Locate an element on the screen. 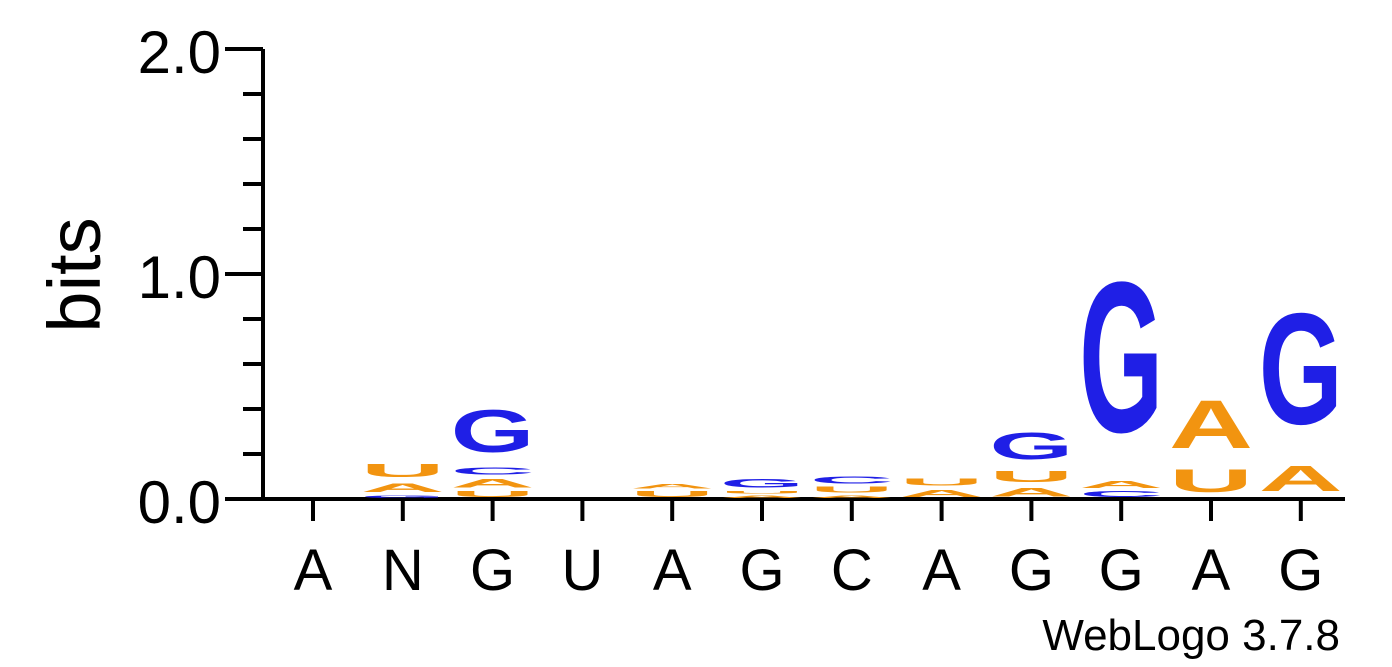 Image resolution: width=1392 pixels, height=667 pixels. weblogo-credit: WebLogo 3.7.8 is located at coordinates (1191, 635).